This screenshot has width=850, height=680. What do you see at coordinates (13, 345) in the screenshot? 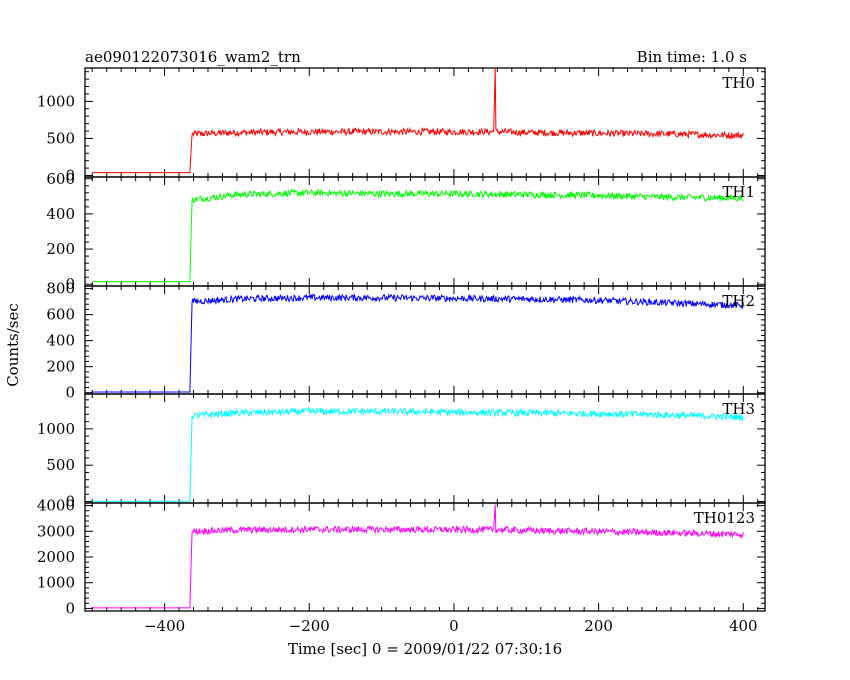
I see `y-axis-label: Counts/sec` at bounding box center [13, 345].